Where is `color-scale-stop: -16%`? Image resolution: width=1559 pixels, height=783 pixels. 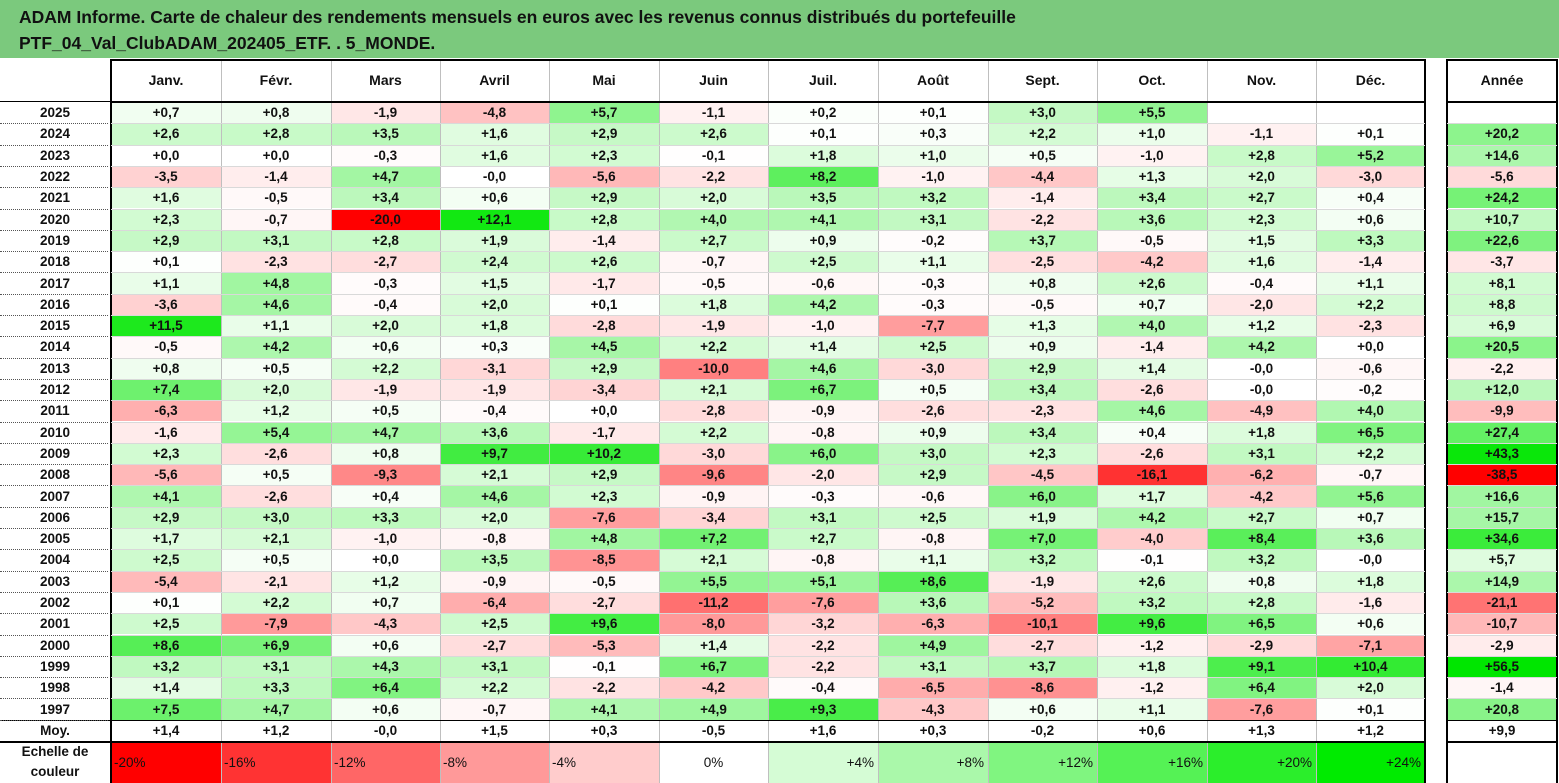 color-scale-stop: -16% is located at coordinates (276, 762).